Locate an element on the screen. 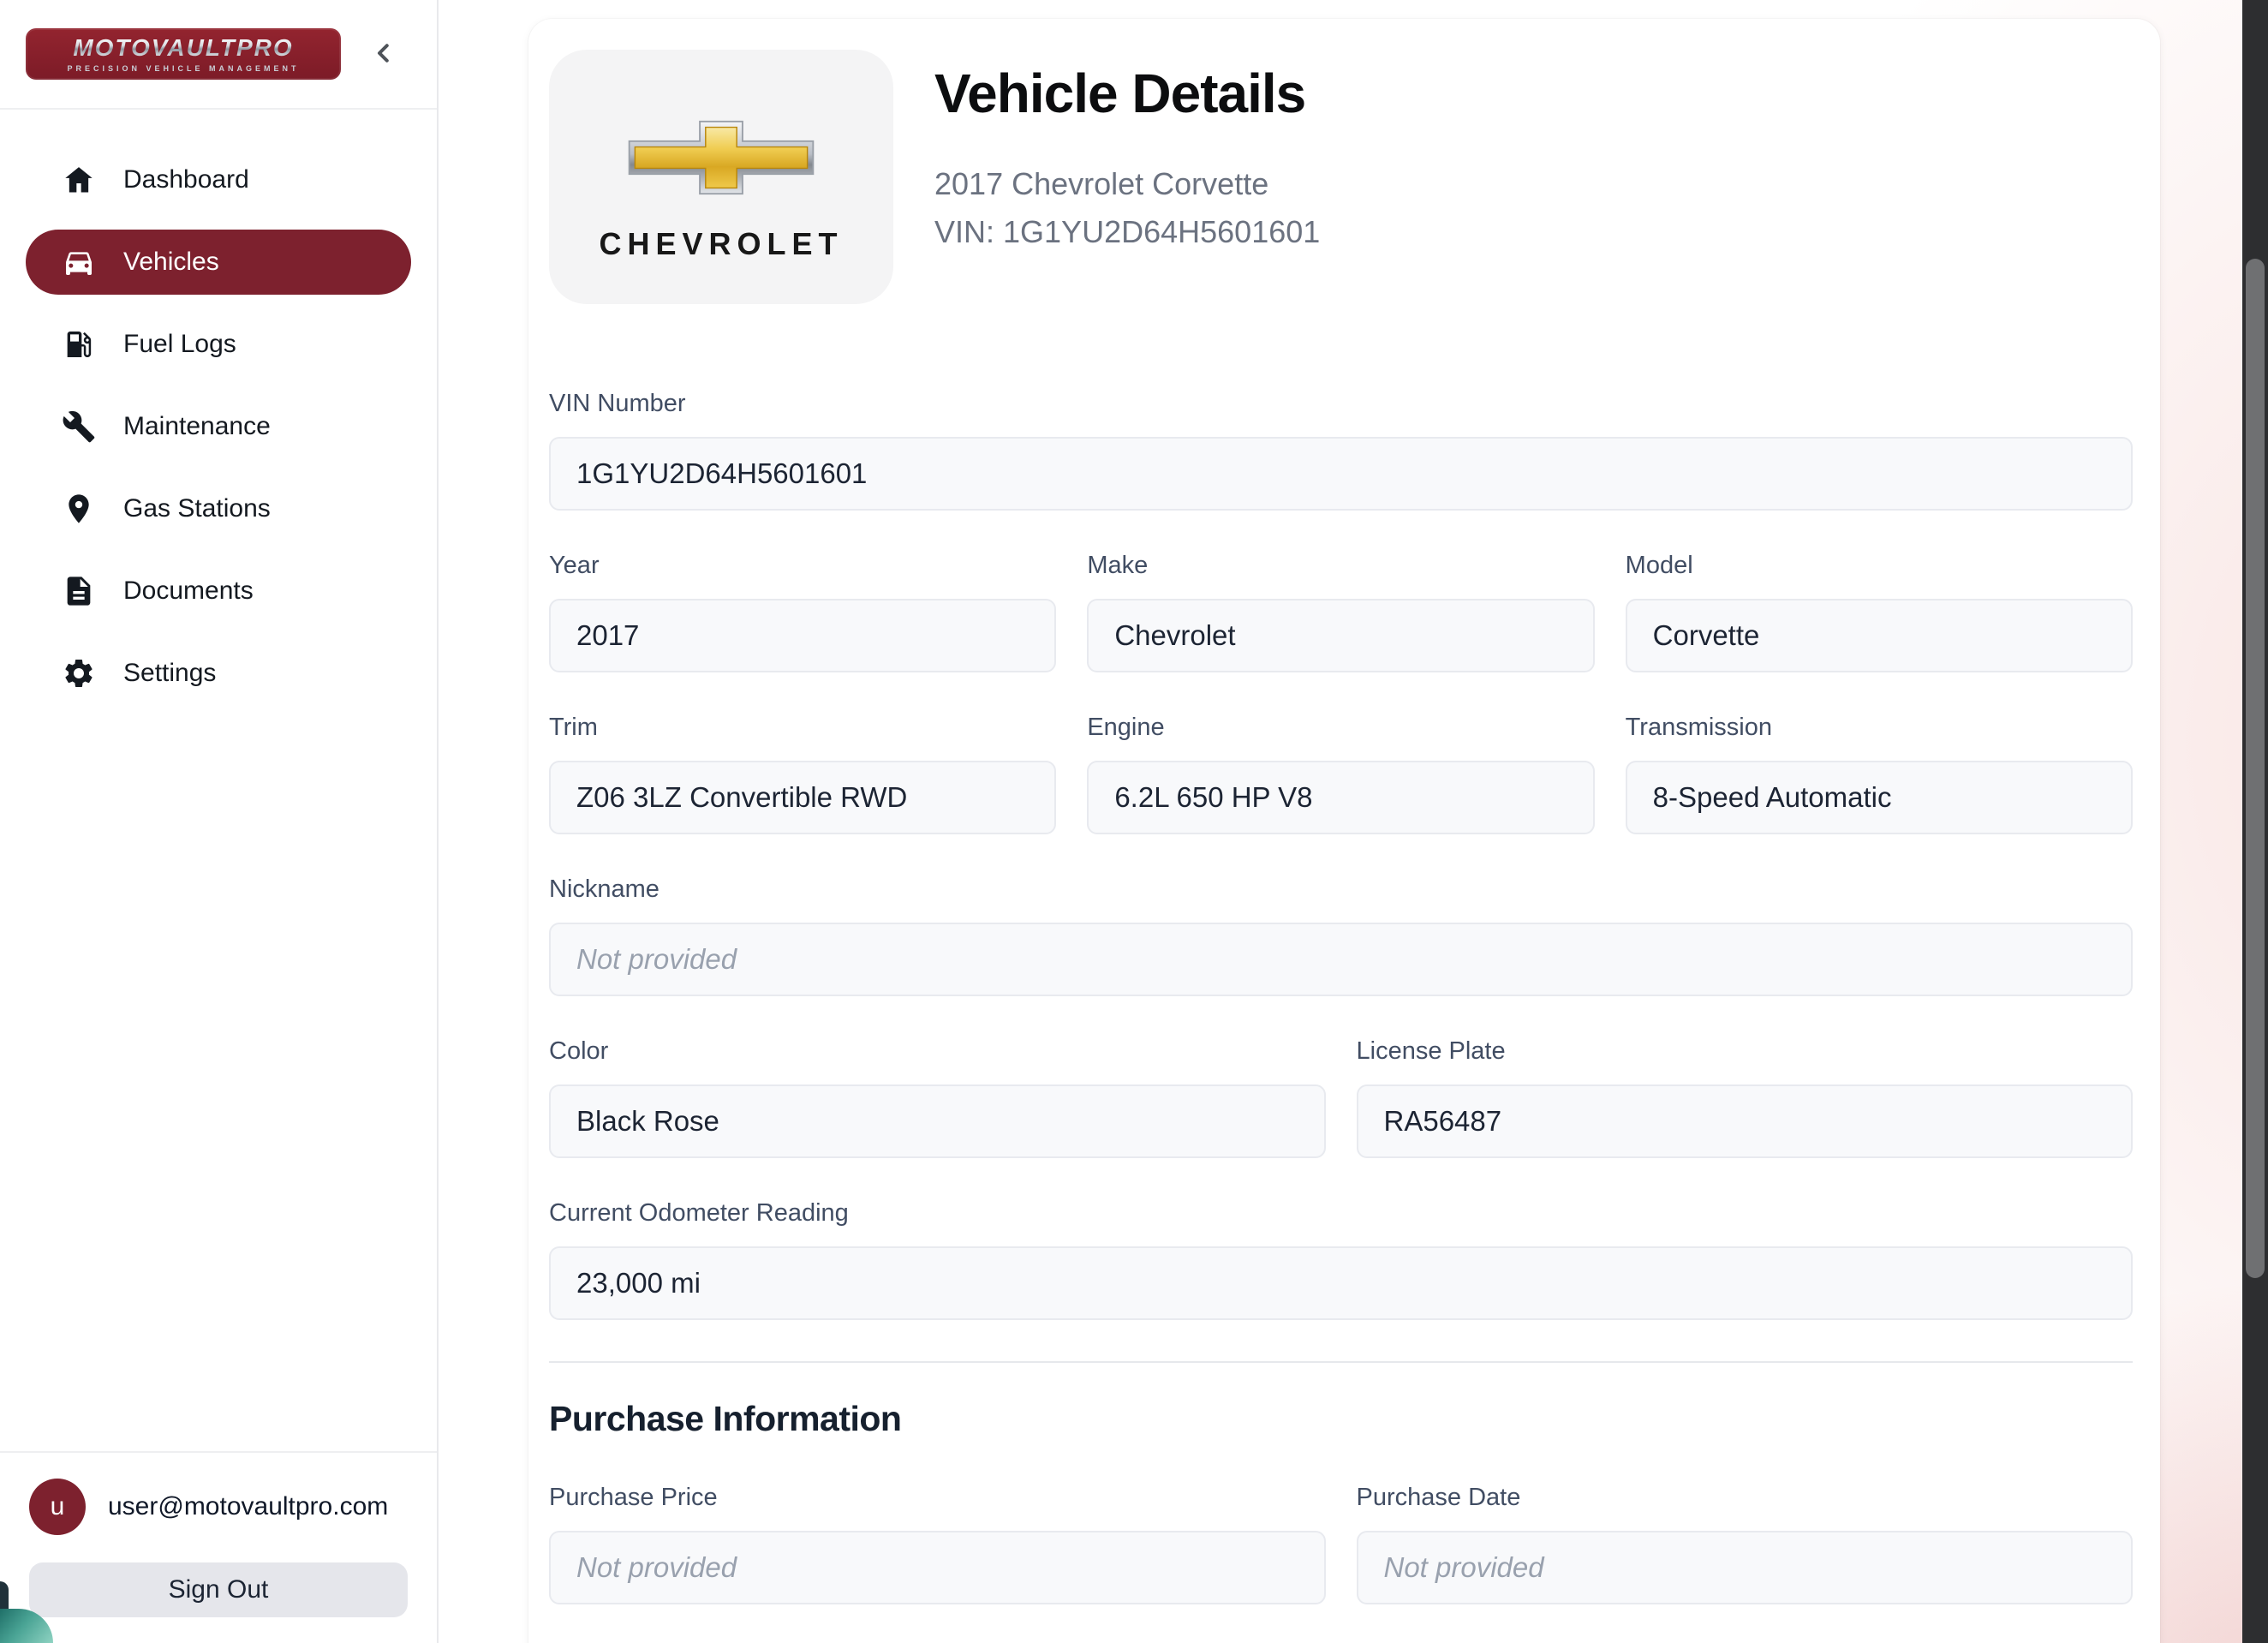 The image size is (2268, 1643). wrench-icon is located at coordinates (79, 426).